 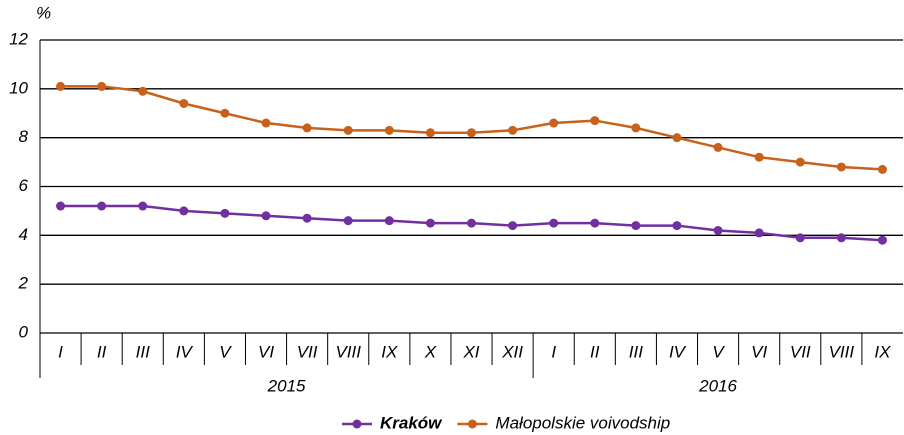 I want to click on x-tick-label: XI, so click(x=470, y=351).